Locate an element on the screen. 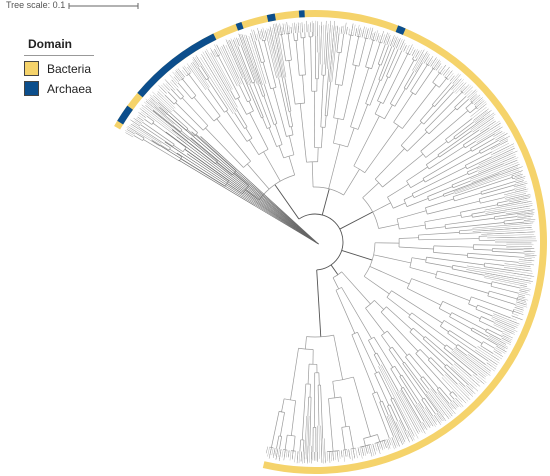  tree-main-branch is located at coordinates (325, 202).